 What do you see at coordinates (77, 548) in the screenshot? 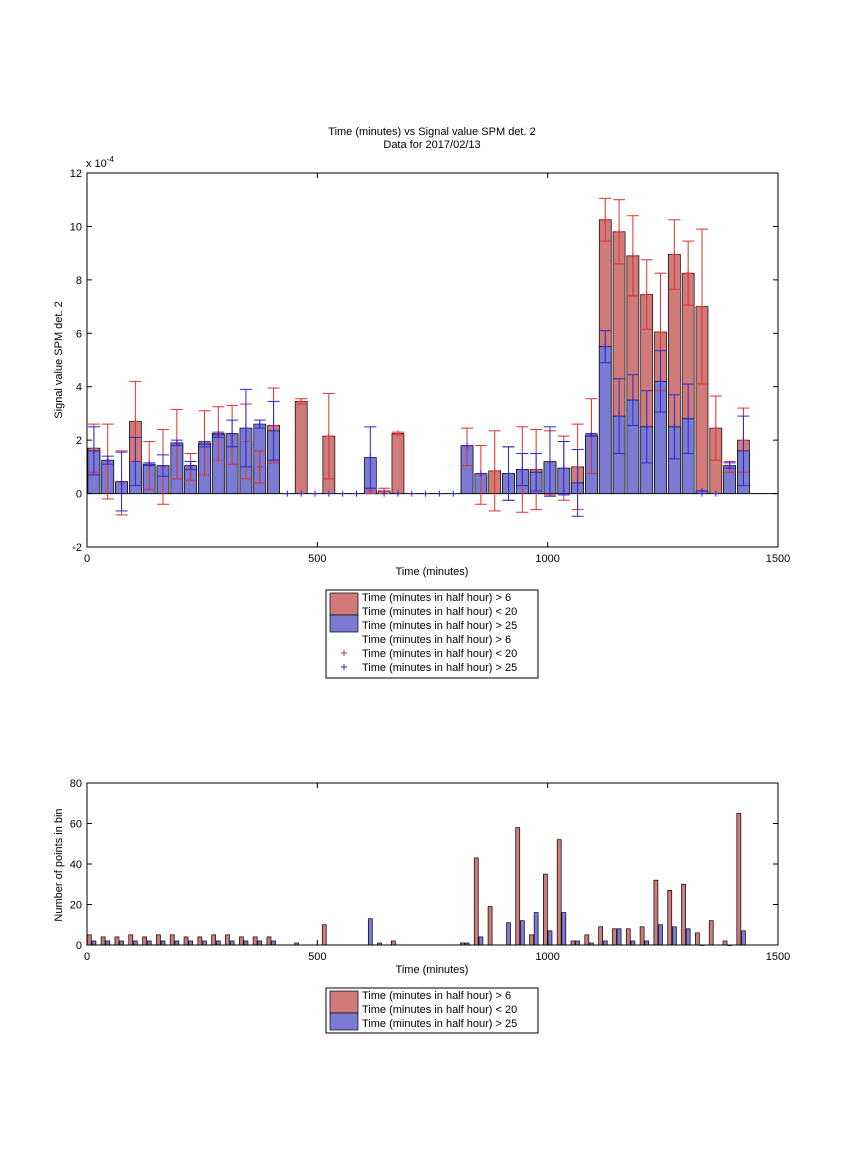
I see `y-tick-label: -2` at bounding box center [77, 548].